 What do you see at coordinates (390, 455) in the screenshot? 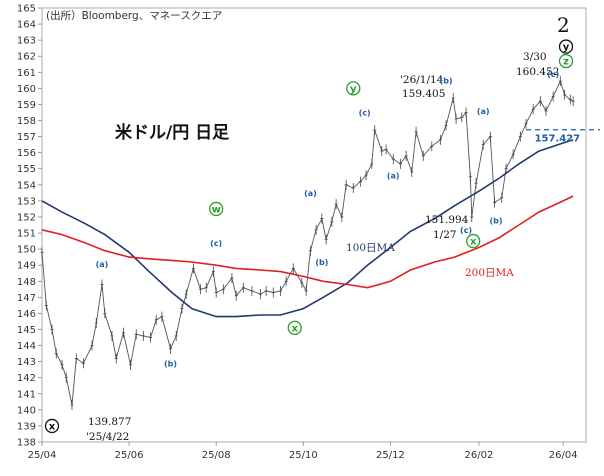
I see `x-tick-label: 25/12` at bounding box center [390, 455].